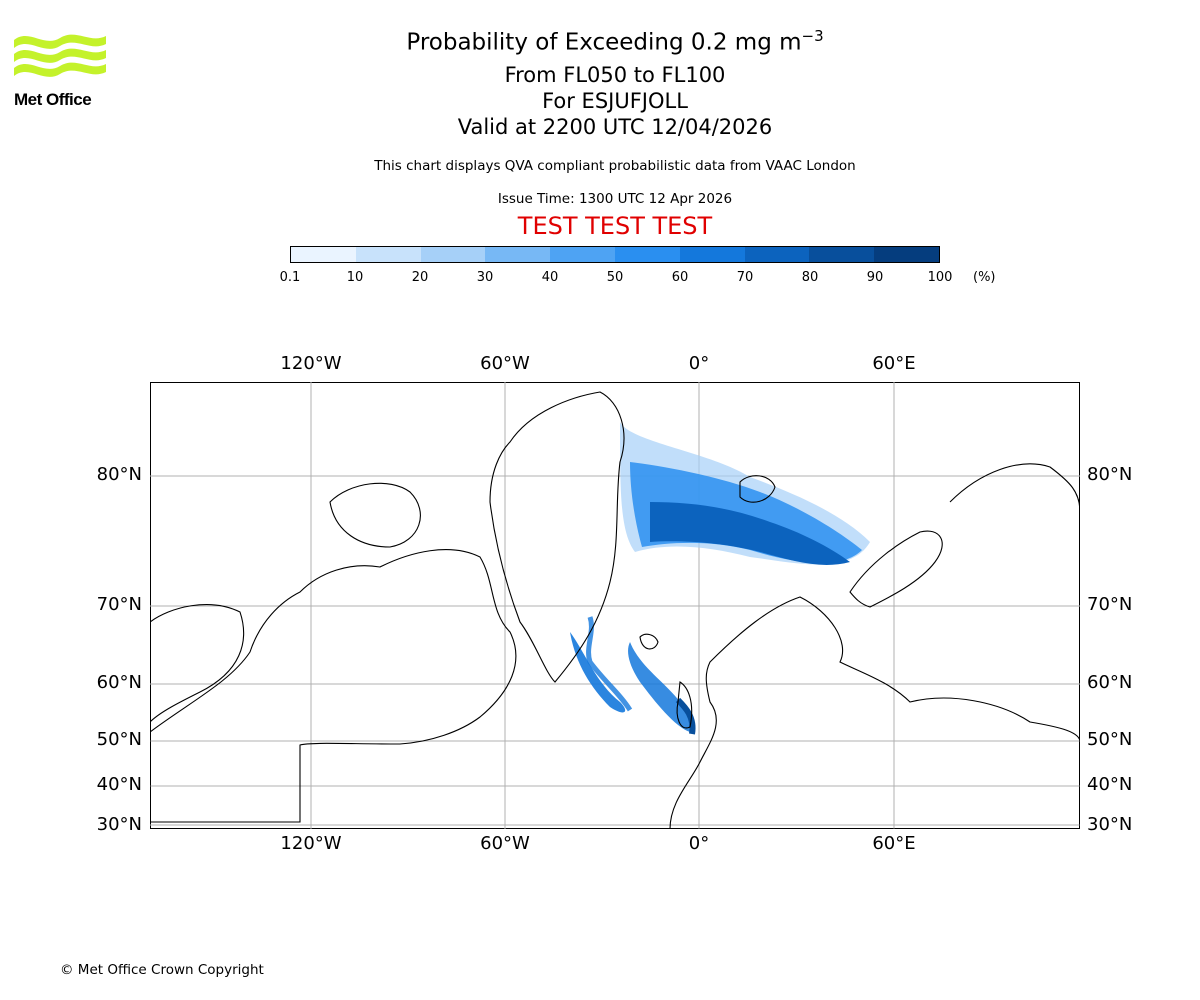 This screenshot has height=1000, width=1200. I want to click on lat-label-70n-right: 70°N, so click(1110, 604).